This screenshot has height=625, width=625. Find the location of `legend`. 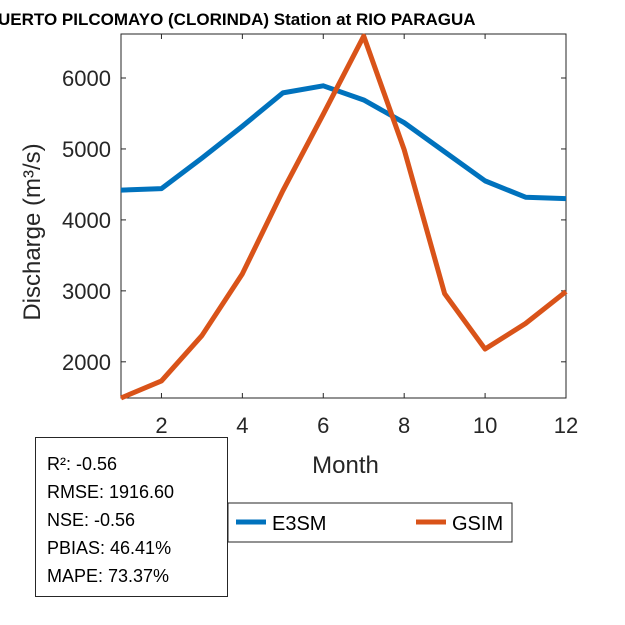

legend is located at coordinates (370, 522).